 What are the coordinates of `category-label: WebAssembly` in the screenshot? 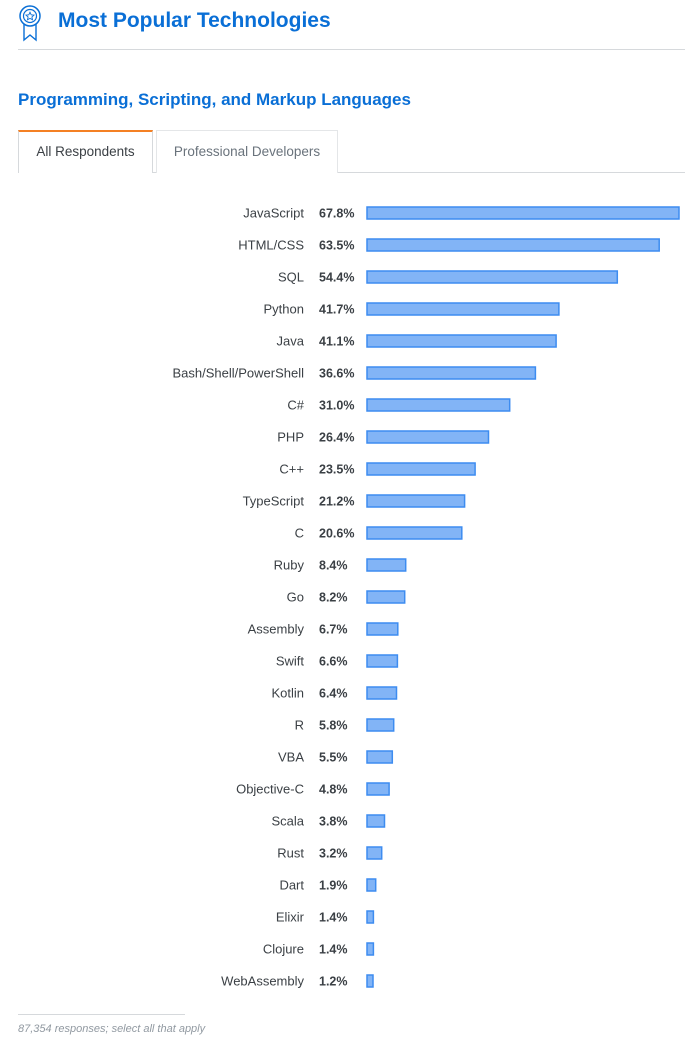 It's located at (262, 981).